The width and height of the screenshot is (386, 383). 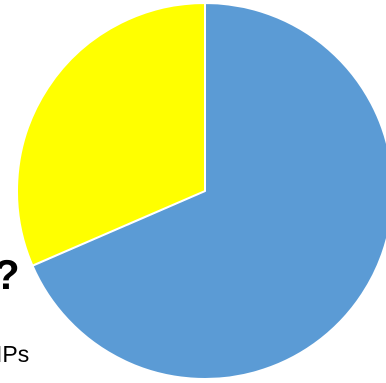 What do you see at coordinates (15, 354) in the screenshot?
I see `clipped-ips-label-text: IPs` at bounding box center [15, 354].